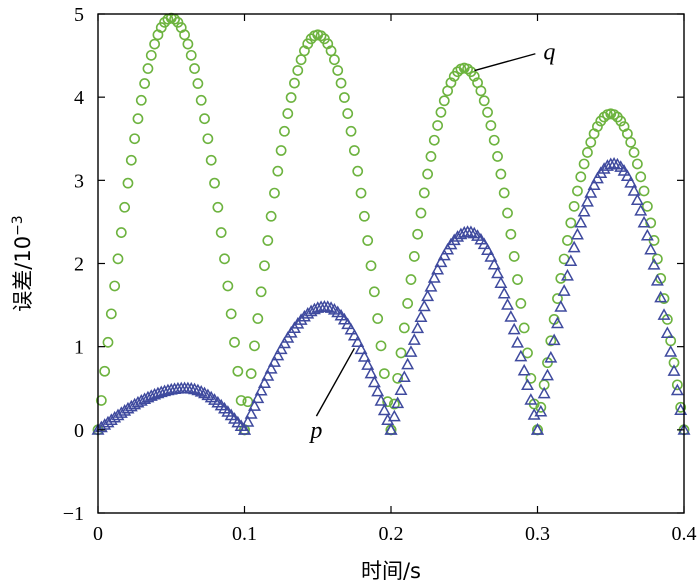 This screenshot has height=586, width=700. I want to click on y-tick-label: 0, so click(79, 431).